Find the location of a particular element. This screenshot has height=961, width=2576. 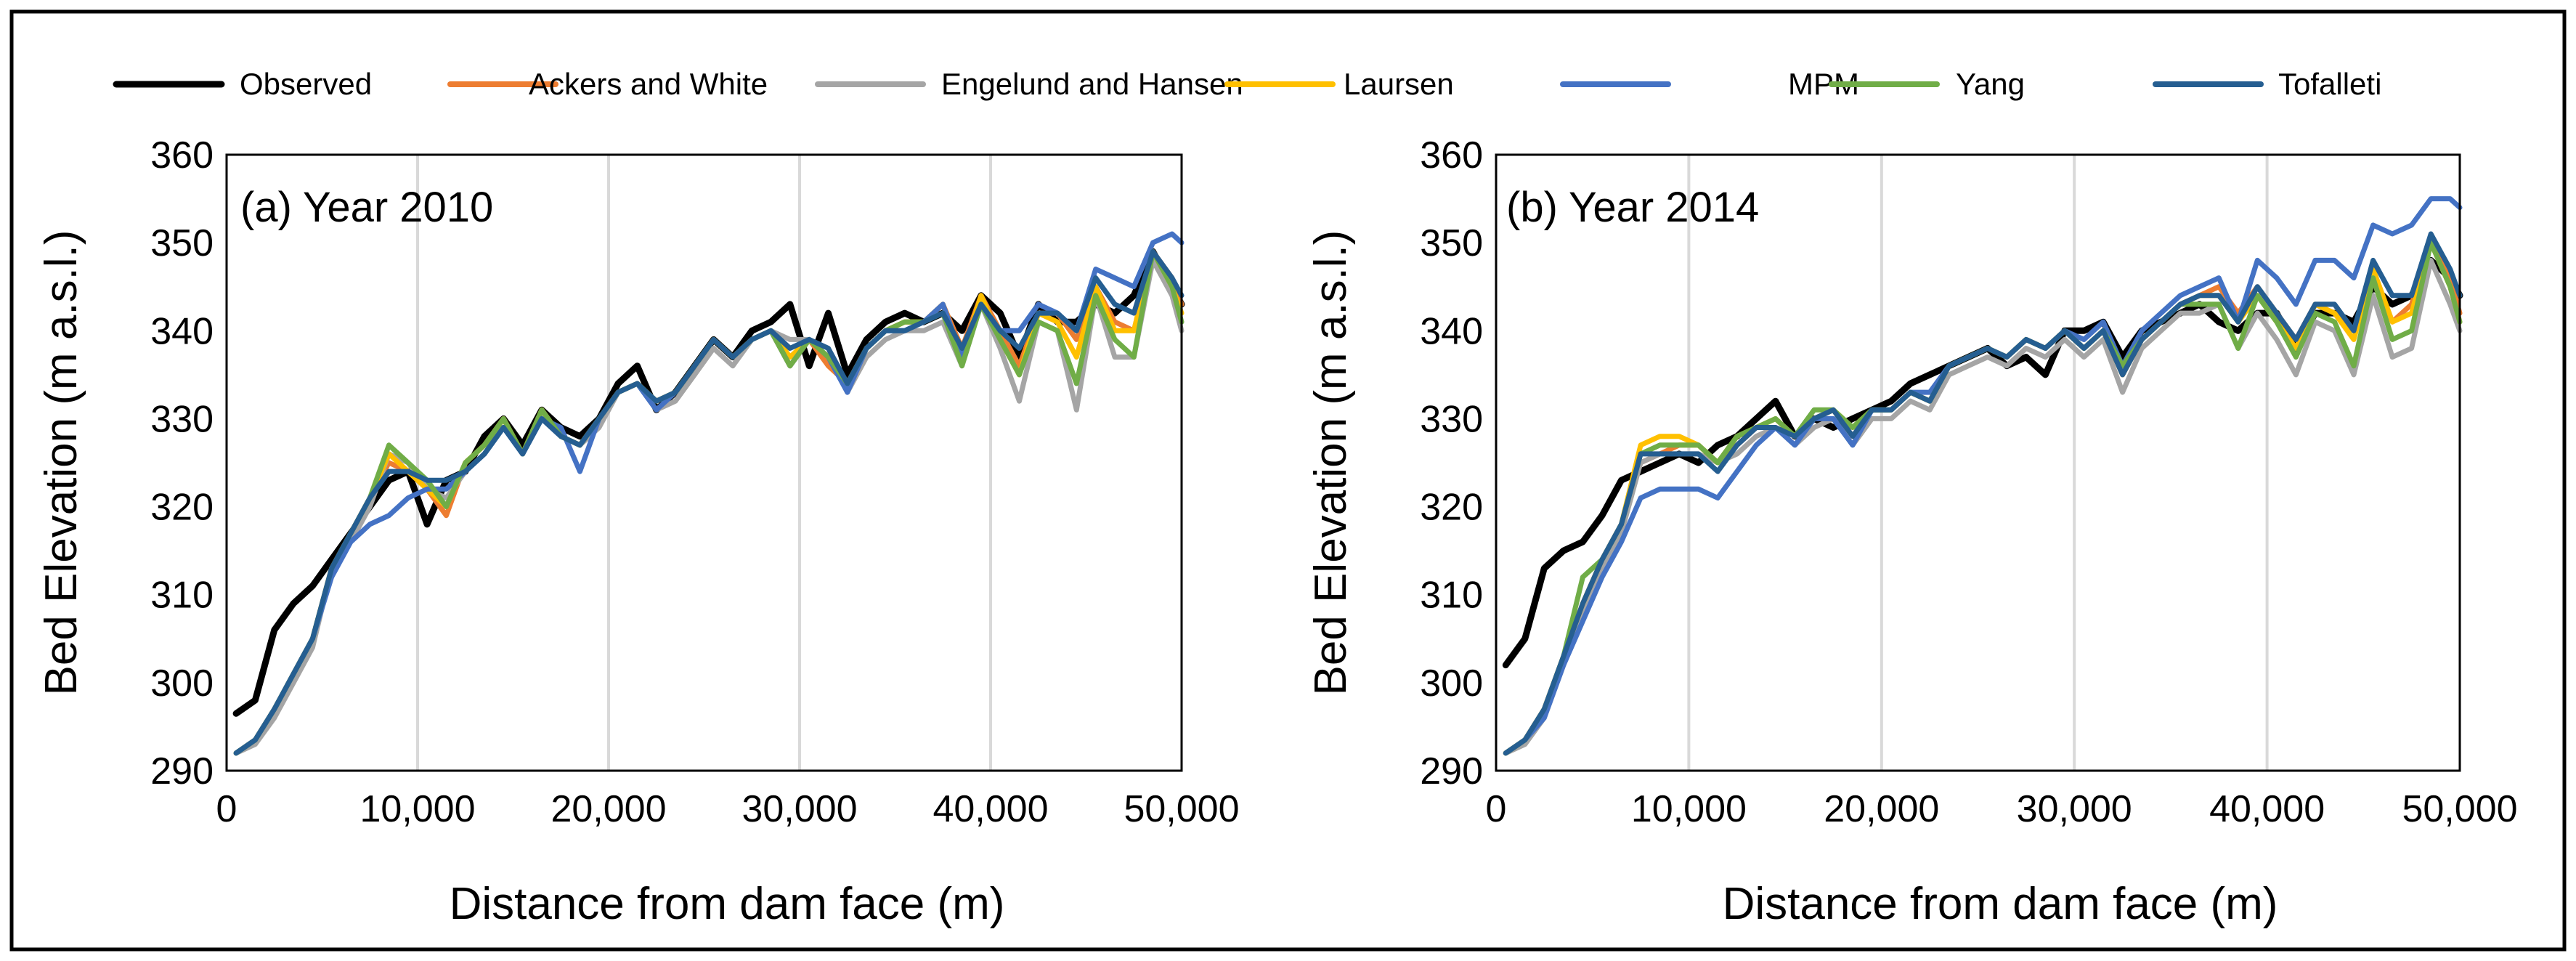

legend-label-ackers-and-white: Ackers and White is located at coordinates (648, 84).